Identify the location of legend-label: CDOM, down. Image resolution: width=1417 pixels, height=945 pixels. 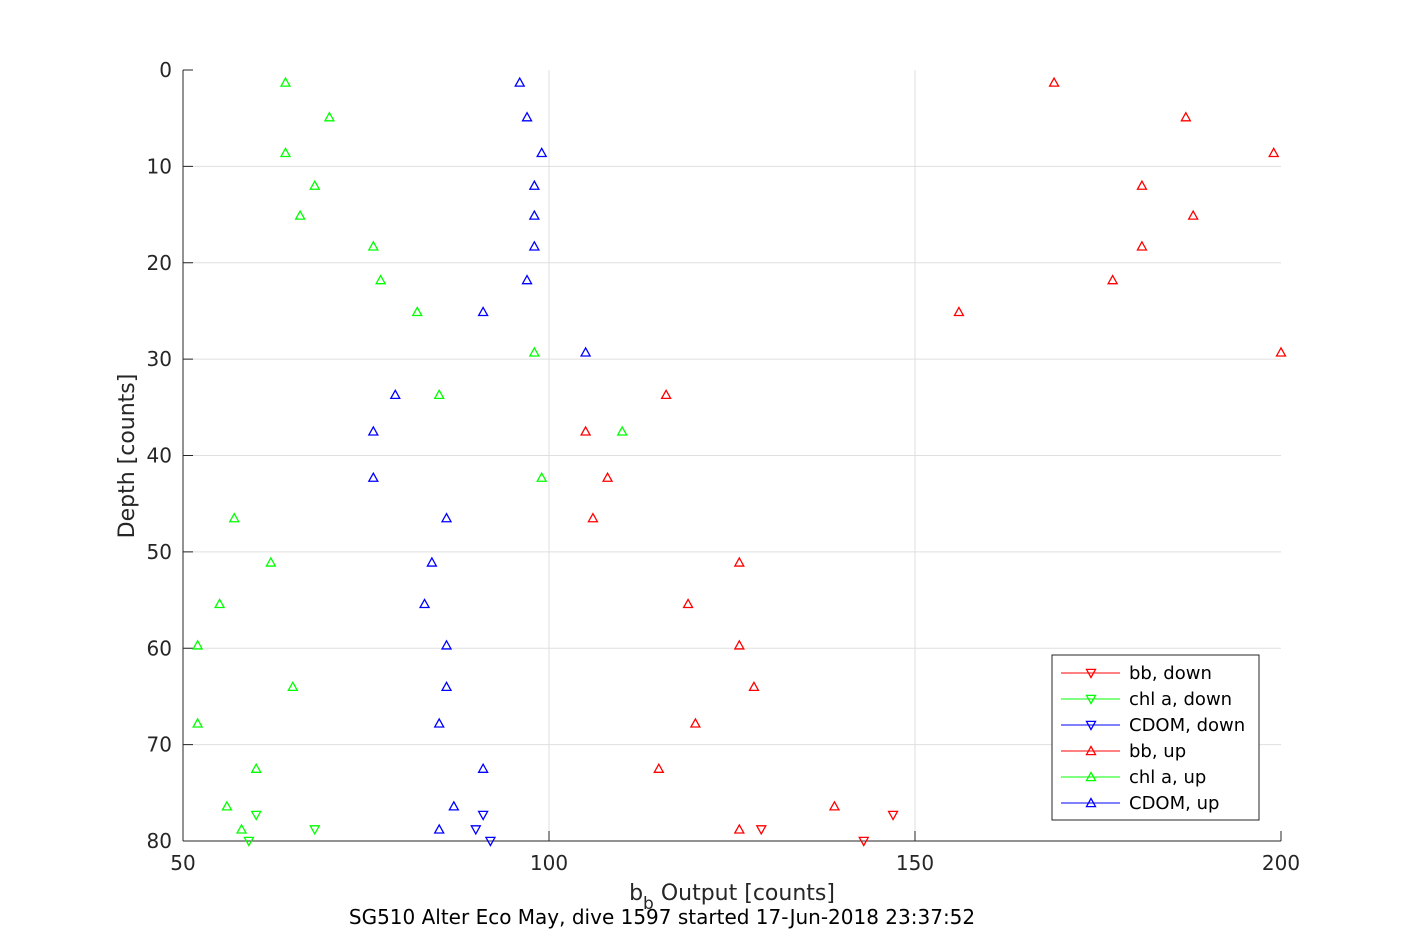
(1187, 725).